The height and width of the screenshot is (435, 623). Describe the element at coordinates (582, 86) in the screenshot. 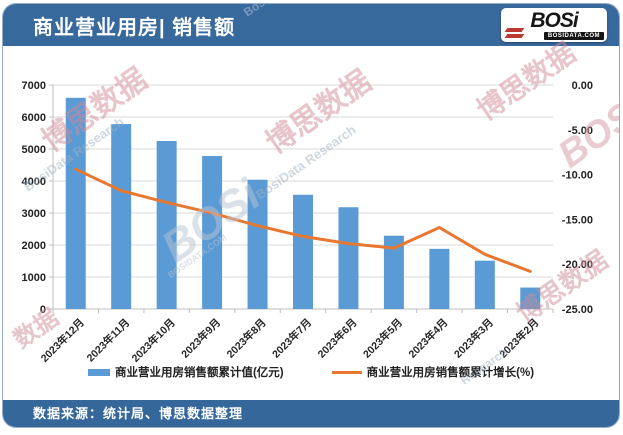

I see `svg-text: 0.00` at that location.